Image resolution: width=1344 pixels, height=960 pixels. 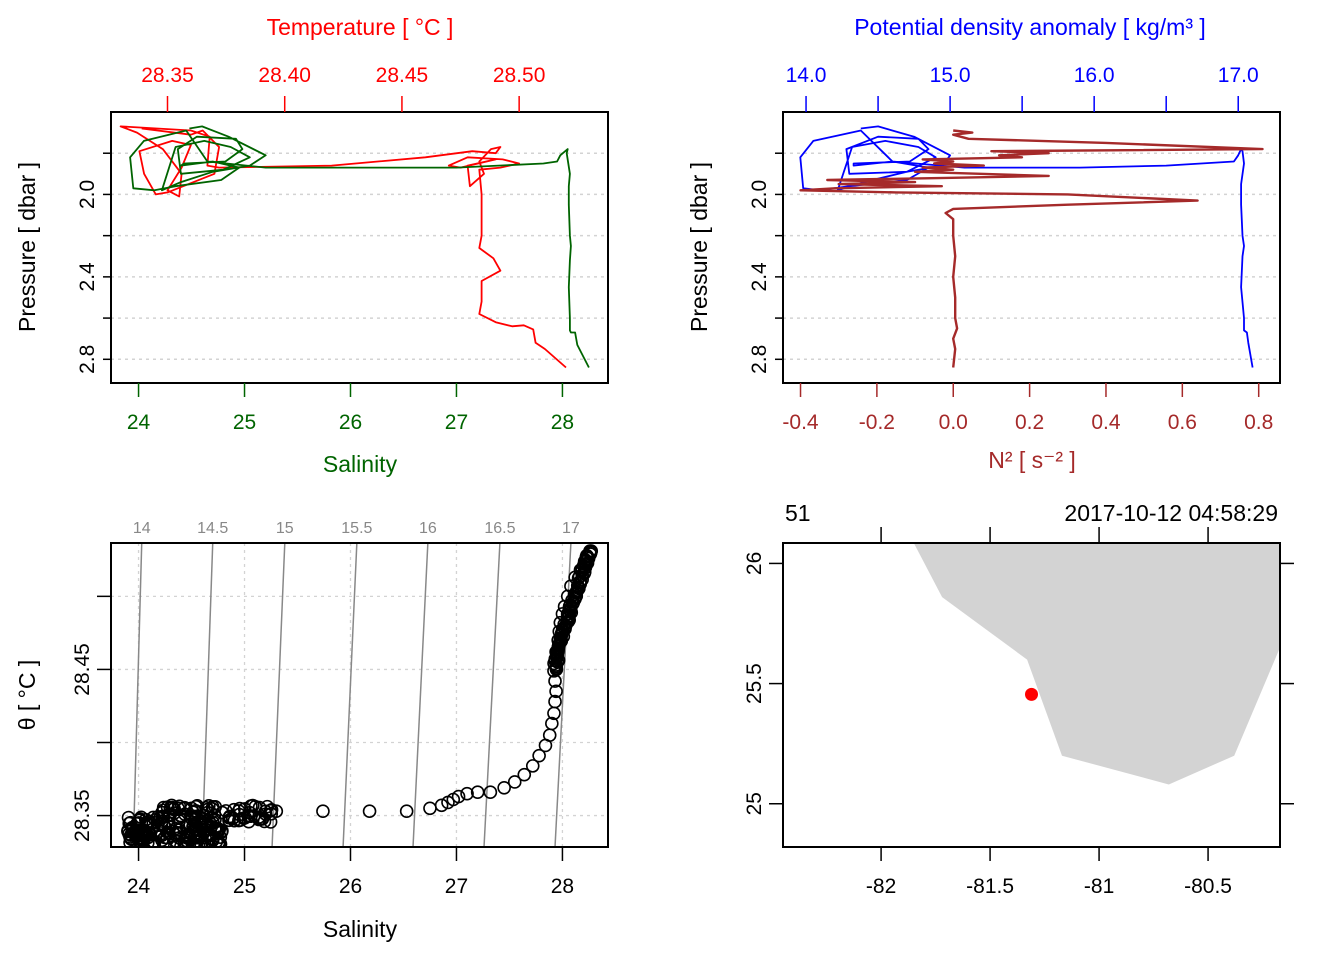 I want to click on density-tick-label: 16.0, so click(x=1094, y=75).